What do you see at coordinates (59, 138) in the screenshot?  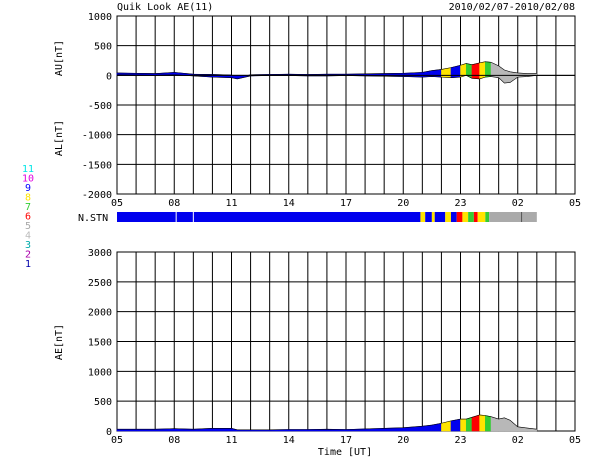 I see `y-axis-label-al: AL[nT]` at bounding box center [59, 138].